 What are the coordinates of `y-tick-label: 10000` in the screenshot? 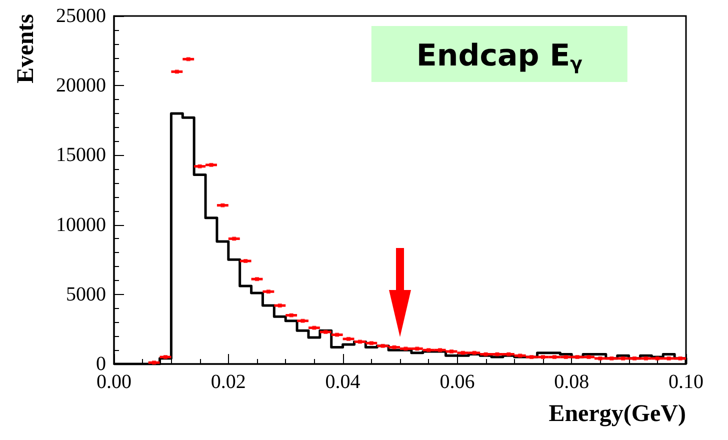 It's located at (81, 225).